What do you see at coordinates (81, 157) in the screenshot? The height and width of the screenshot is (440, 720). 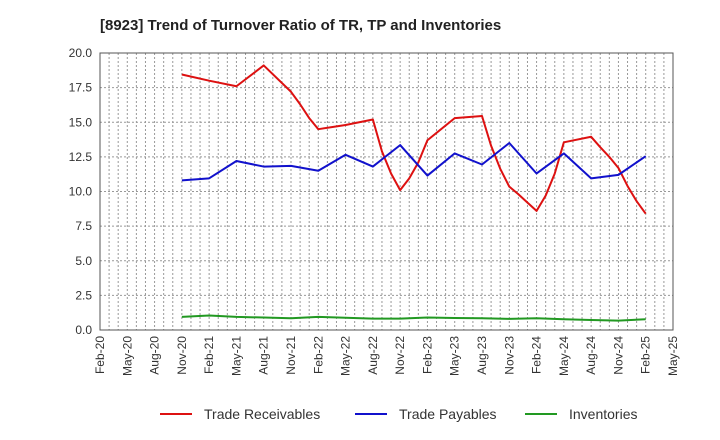 I see `y-tick-label: 12.5` at bounding box center [81, 157].